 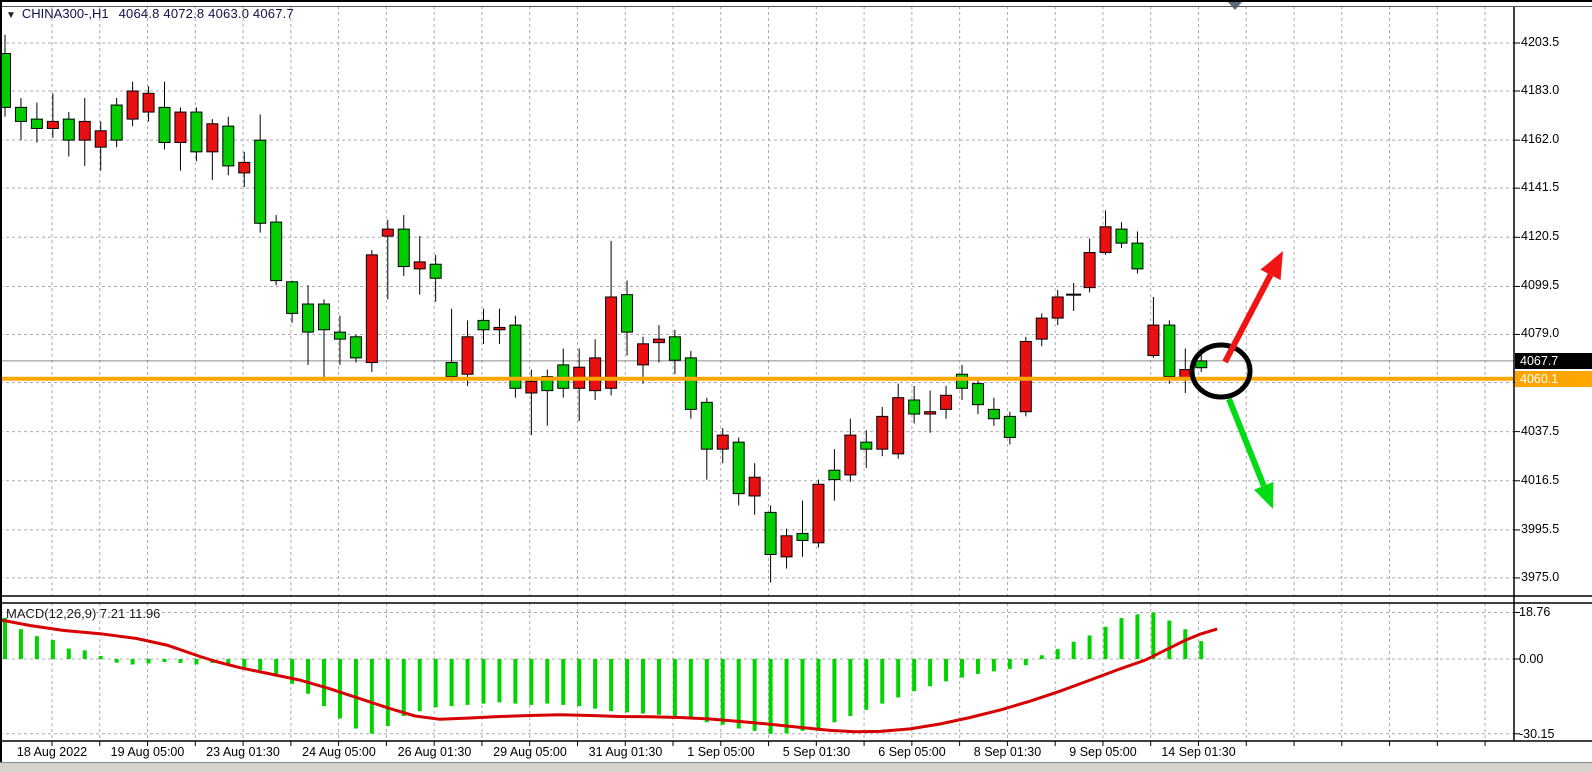 What do you see at coordinates (1540, 236) in the screenshot?
I see `price-axis-label: 4120.5` at bounding box center [1540, 236].